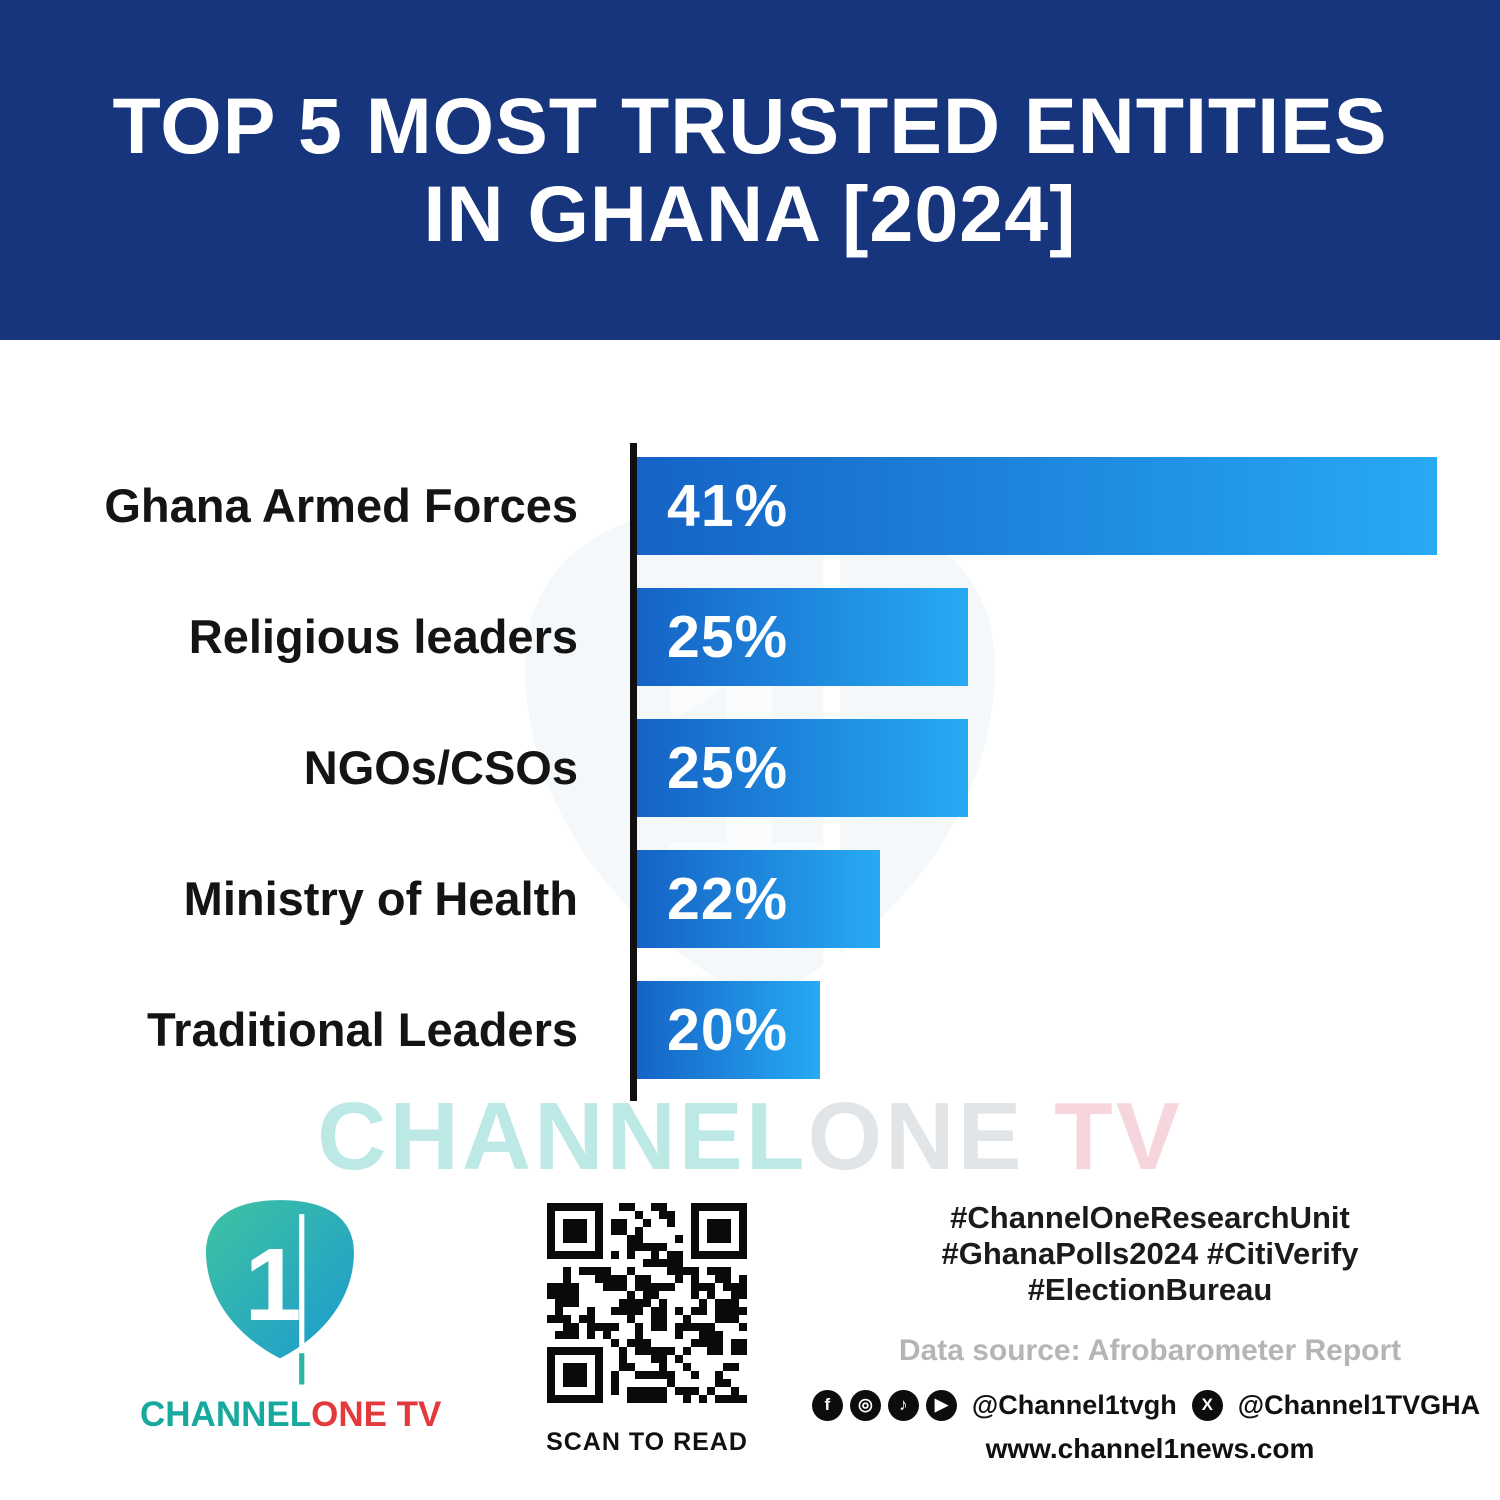 This screenshot has width=1500, height=1500. Describe the element at coordinates (750, 125) in the screenshot. I see `page-title-line1: TOP 5 MOST TRUSTED ENTITIES` at that location.